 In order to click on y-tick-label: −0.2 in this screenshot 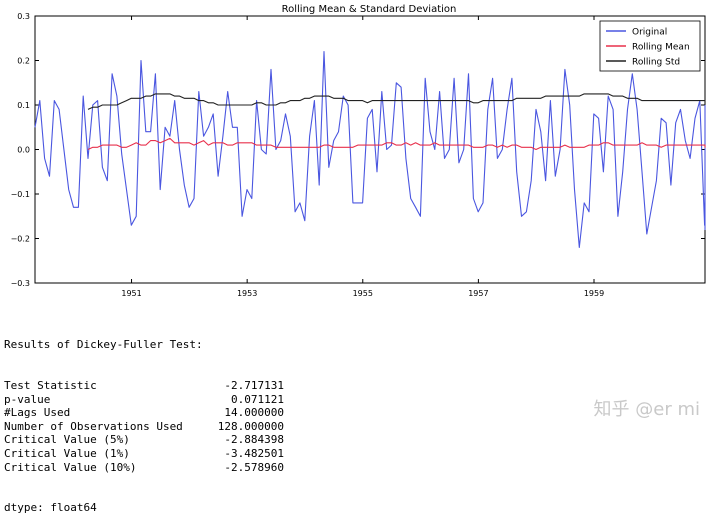, I will do `click(20, 239)`.